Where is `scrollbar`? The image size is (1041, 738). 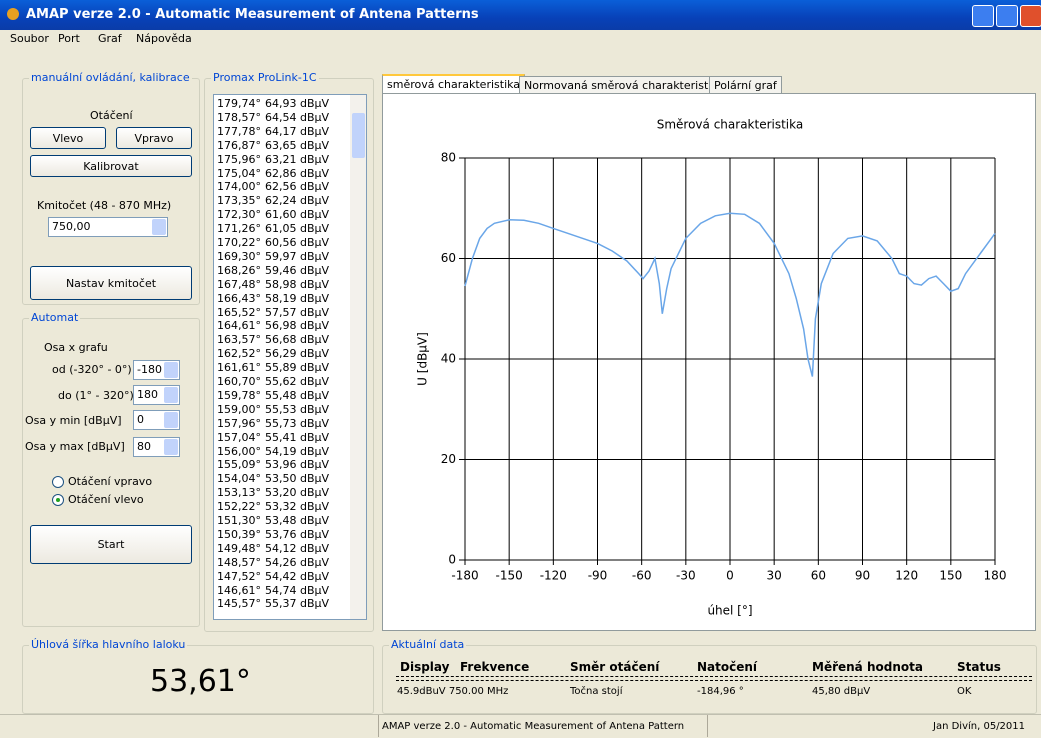 scrollbar is located at coordinates (358, 357).